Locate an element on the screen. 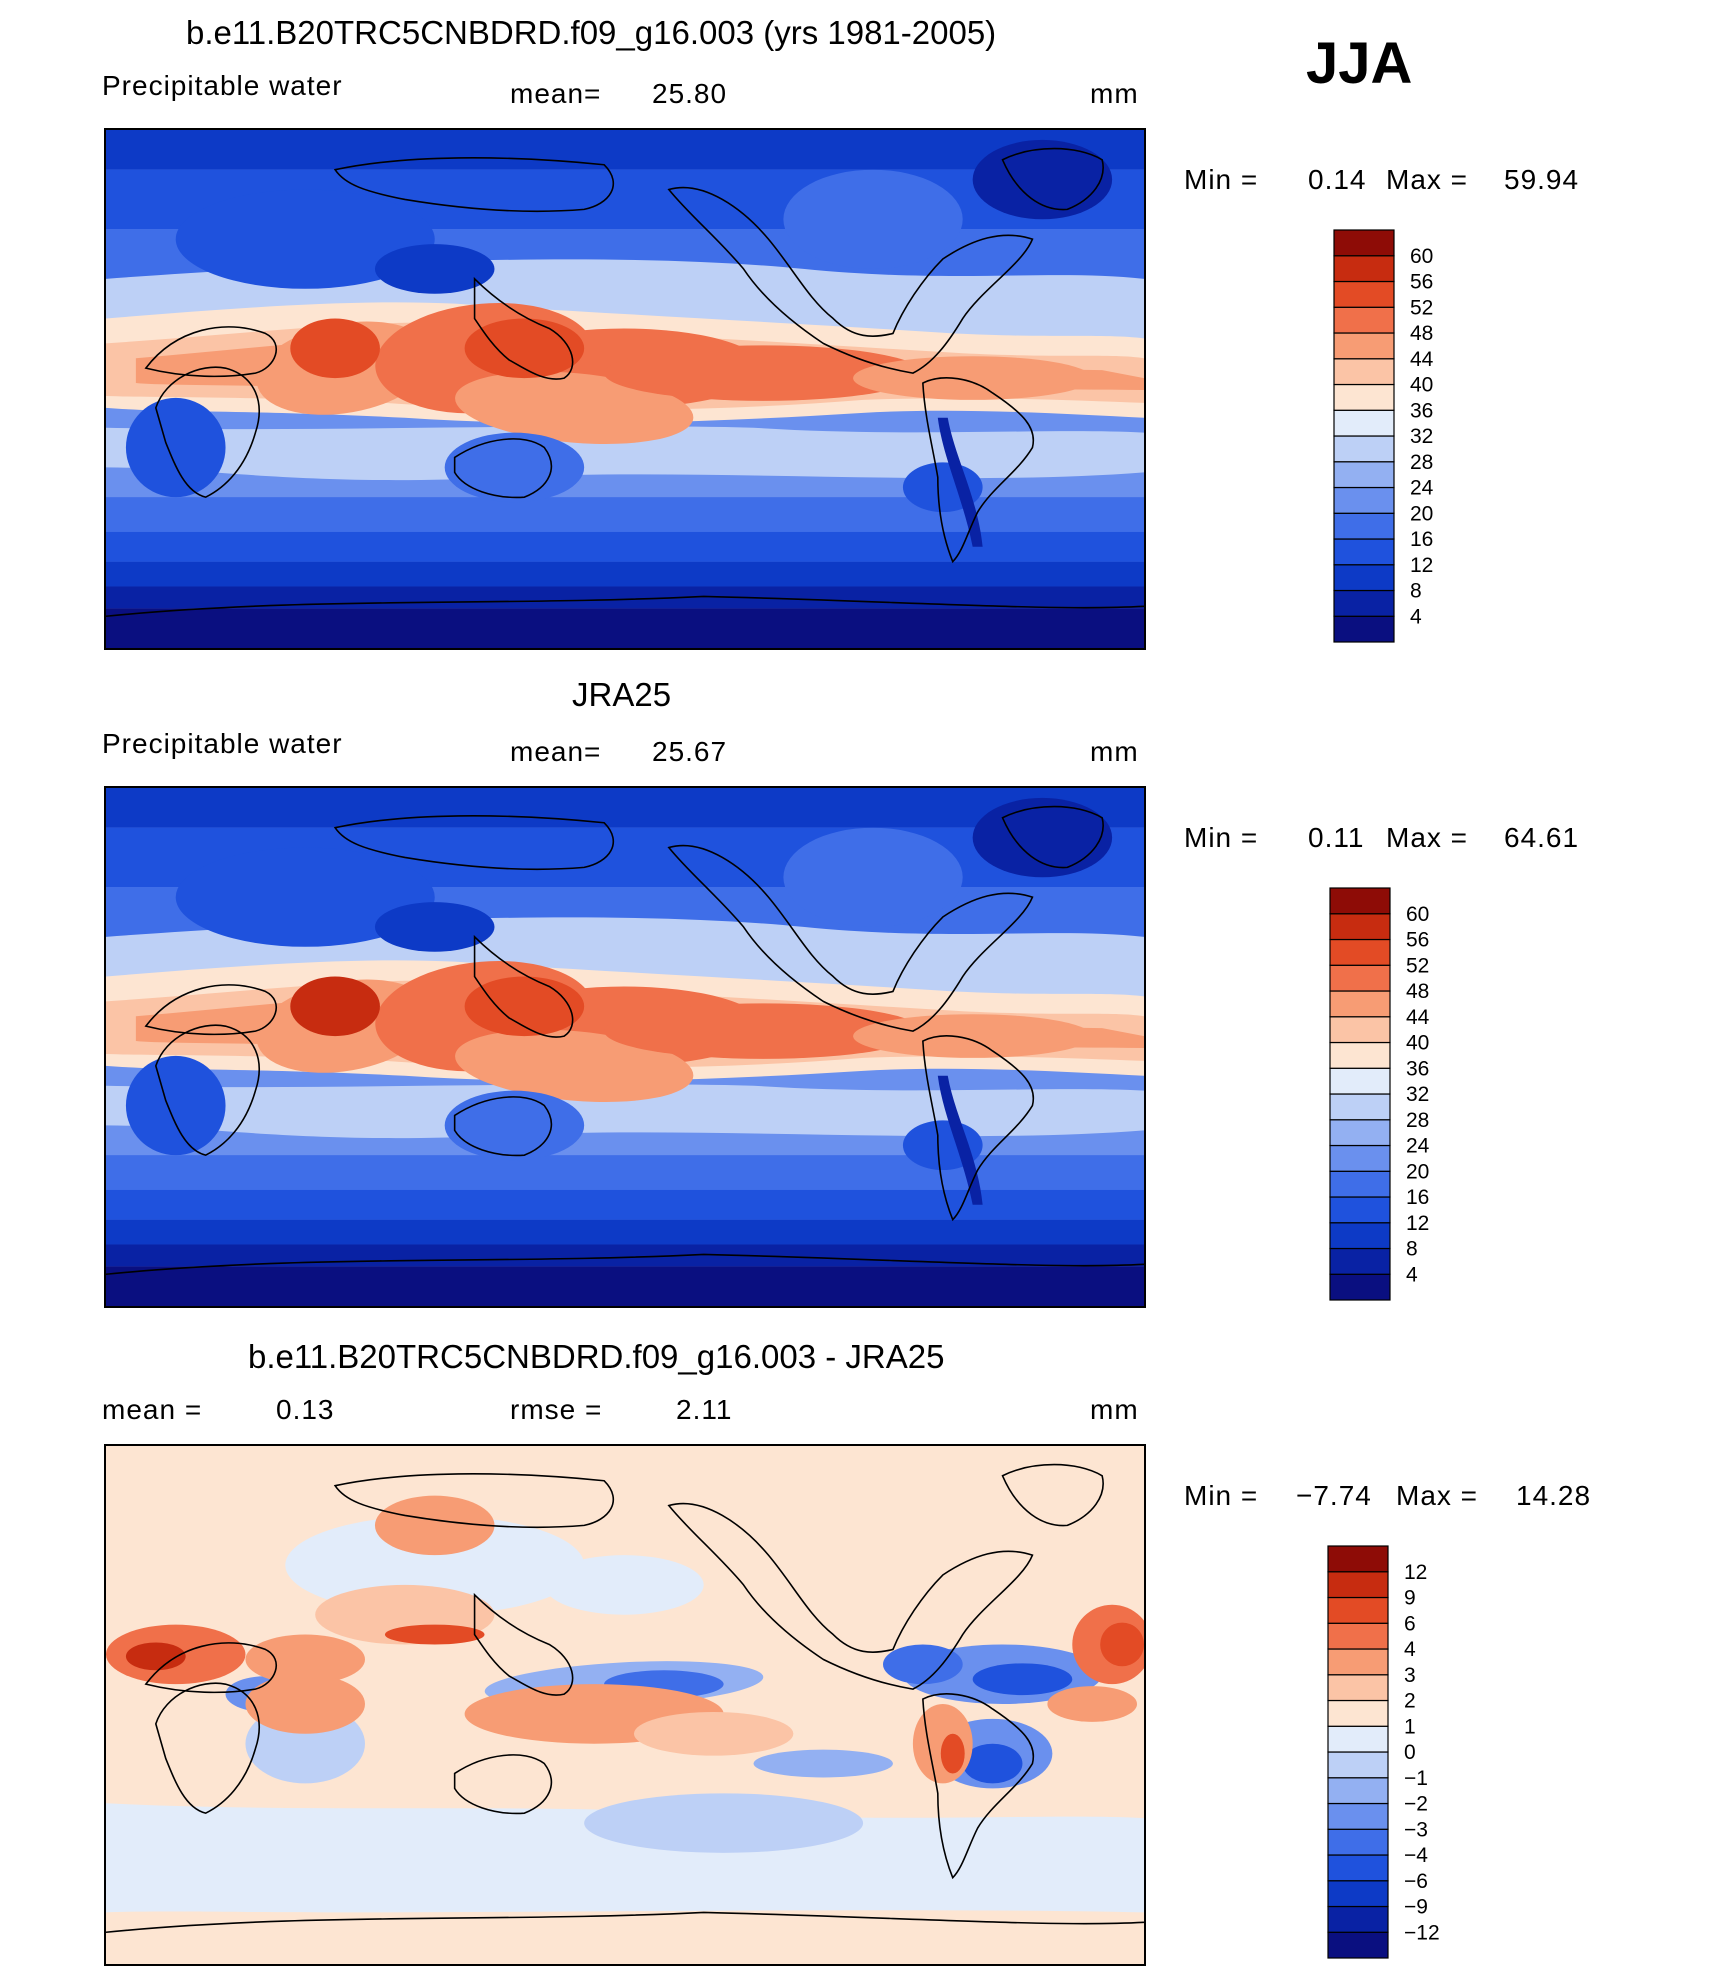  colorbar-tick-label: 6 is located at coordinates (1410, 1623).